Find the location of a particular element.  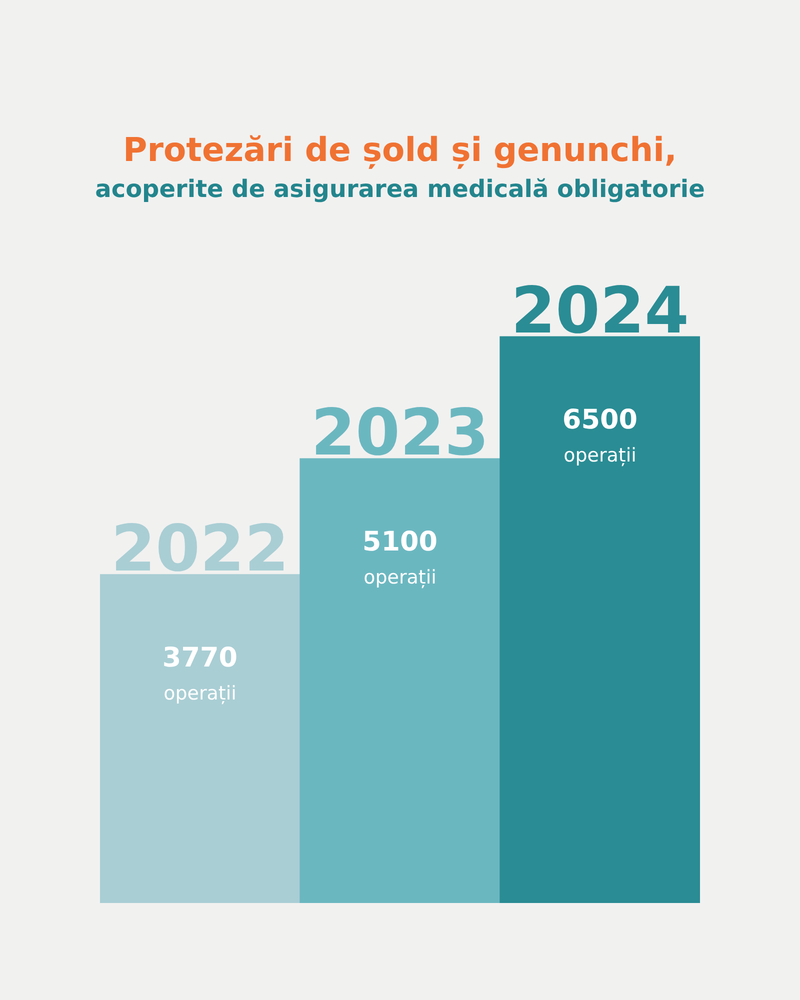

chart-subtitle: acoperite de asigurarea medicală obligatorie is located at coordinates (400, 189).